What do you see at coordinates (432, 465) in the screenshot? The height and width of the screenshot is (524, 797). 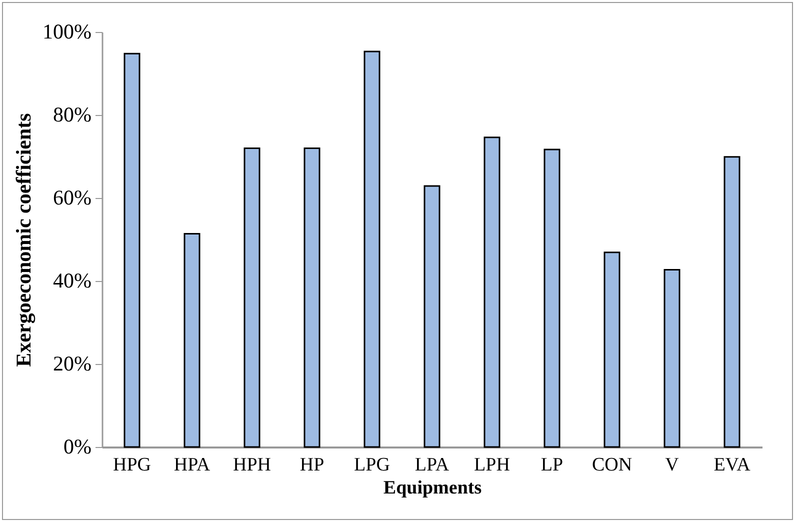 I see `x-tick-label: LPA` at bounding box center [432, 465].